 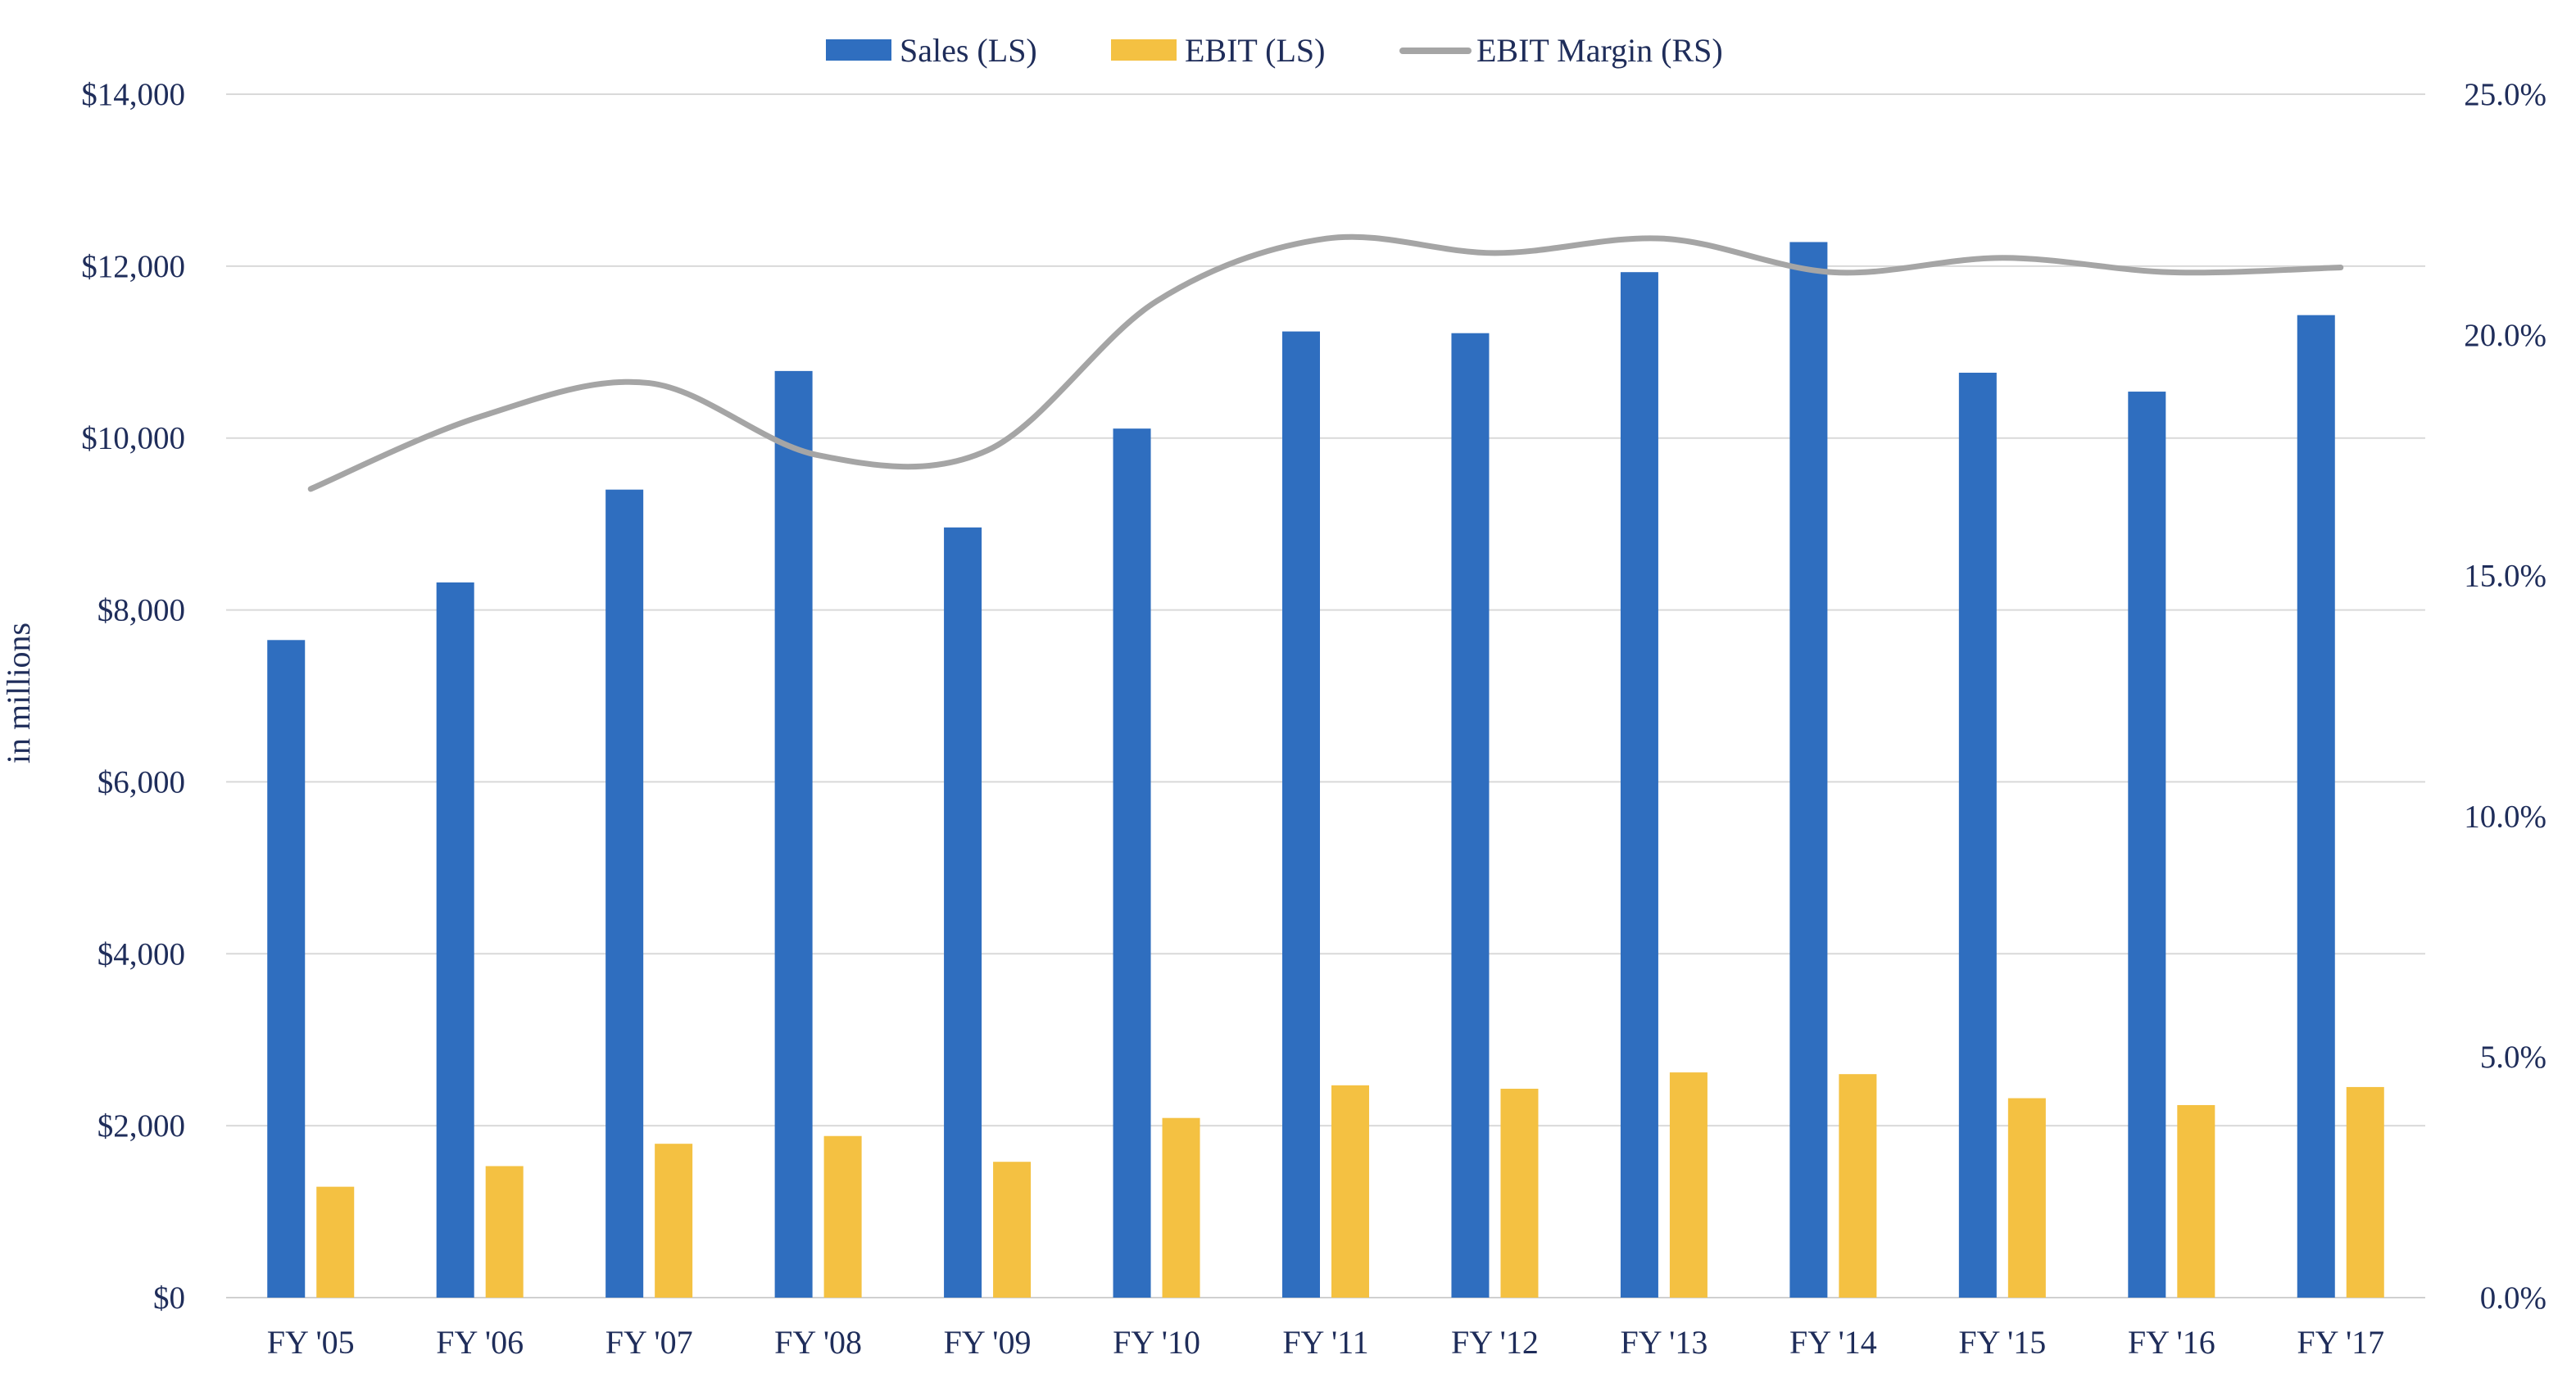 I want to click on y-left-tick-label: $2,000, so click(x=141, y=1126).